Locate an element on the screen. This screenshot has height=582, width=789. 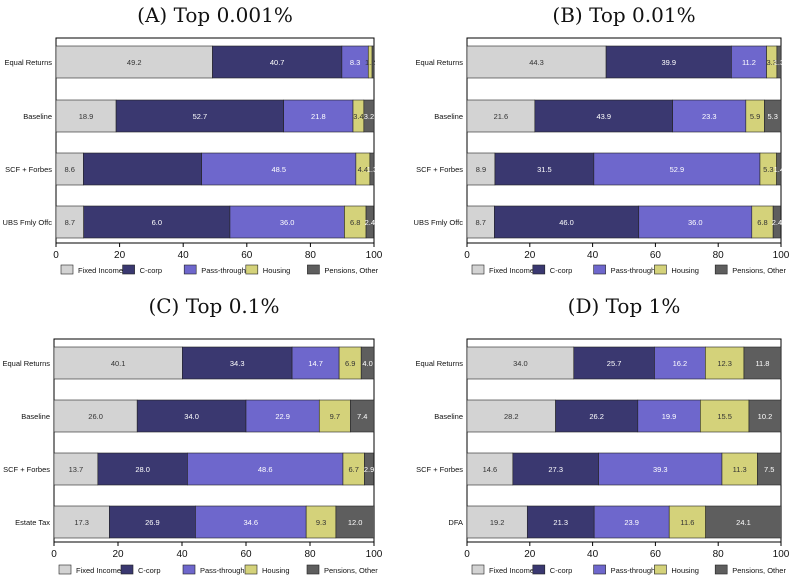
data-label: 22.9 is located at coordinates (282, 416).